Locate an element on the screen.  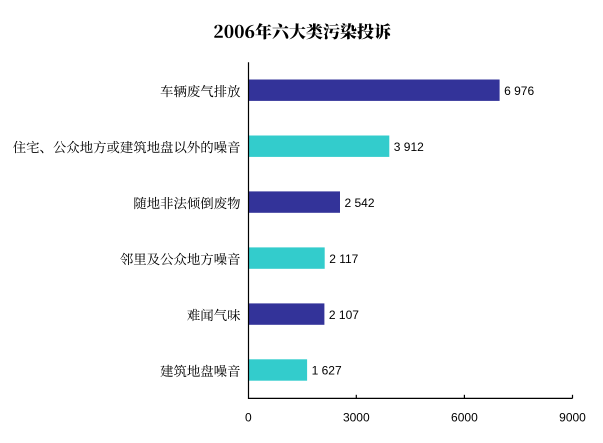
svg-text: 6 976 is located at coordinates (519, 91).